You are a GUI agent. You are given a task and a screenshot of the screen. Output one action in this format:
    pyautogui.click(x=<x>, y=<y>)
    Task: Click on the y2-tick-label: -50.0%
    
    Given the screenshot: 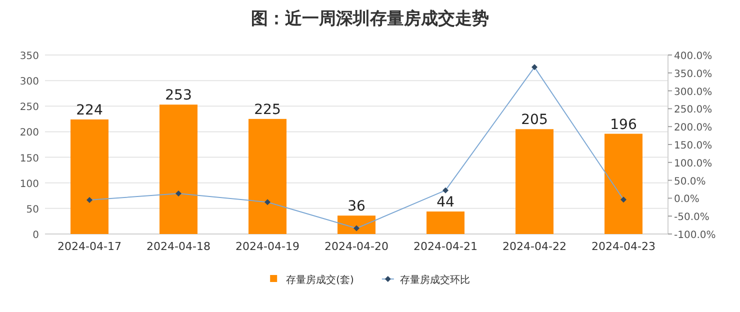 What is the action you would take?
    pyautogui.click(x=692, y=218)
    